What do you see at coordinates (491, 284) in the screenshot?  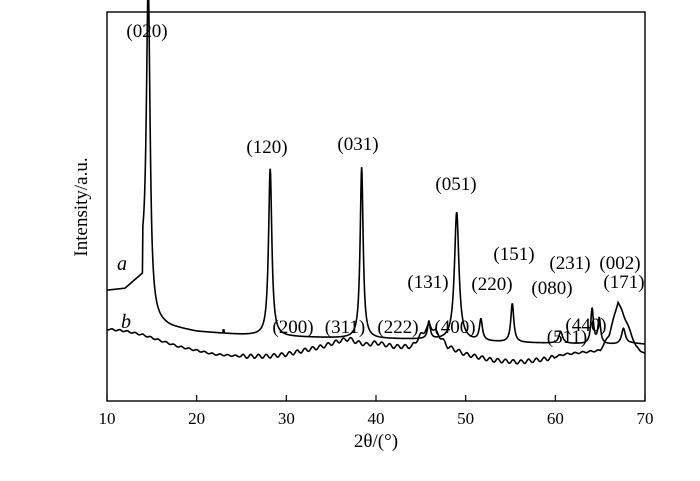 I see `peak-label-a: (220)` at bounding box center [491, 284].